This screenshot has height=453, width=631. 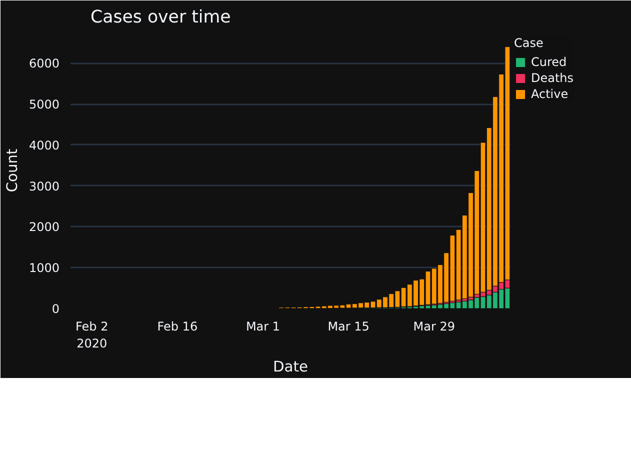 What do you see at coordinates (44, 145) in the screenshot?
I see `y-tick-label: 4000` at bounding box center [44, 145].